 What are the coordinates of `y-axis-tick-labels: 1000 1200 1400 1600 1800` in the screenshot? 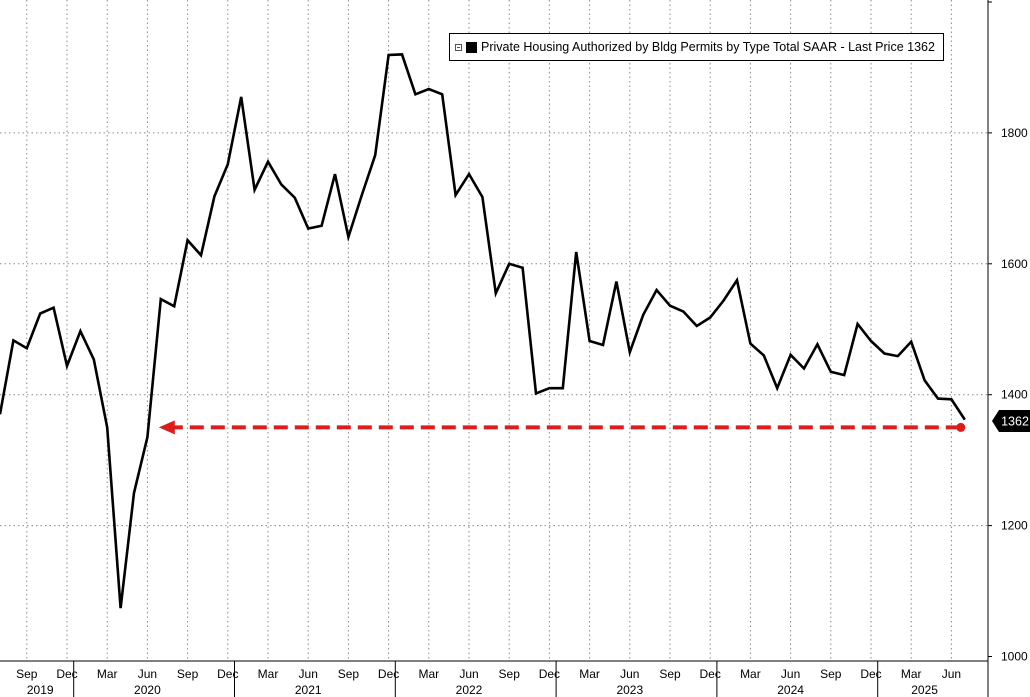 It's located at (1014, 395).